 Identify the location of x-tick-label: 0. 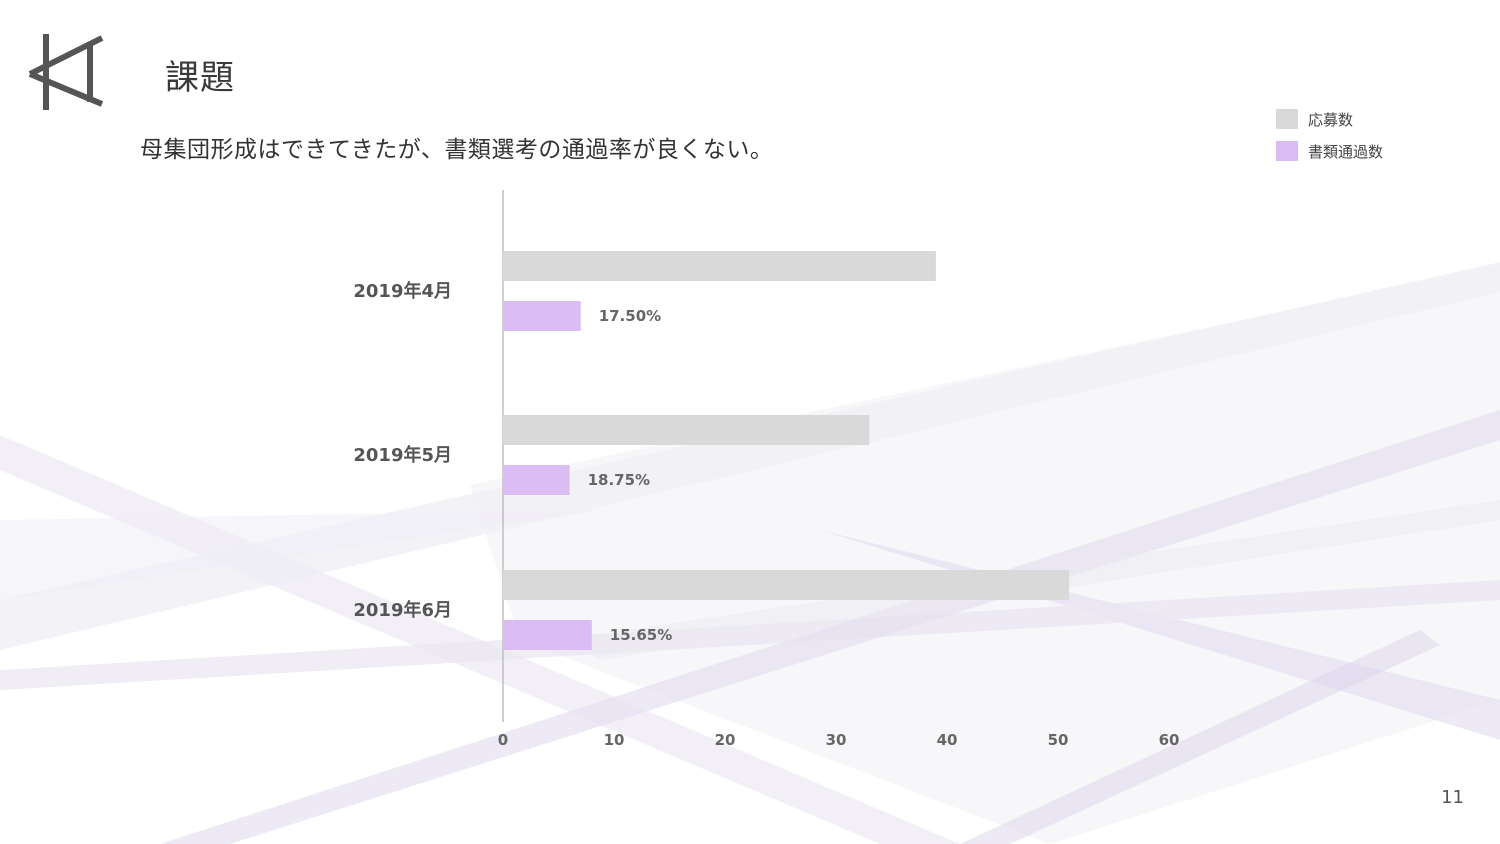
(503, 740).